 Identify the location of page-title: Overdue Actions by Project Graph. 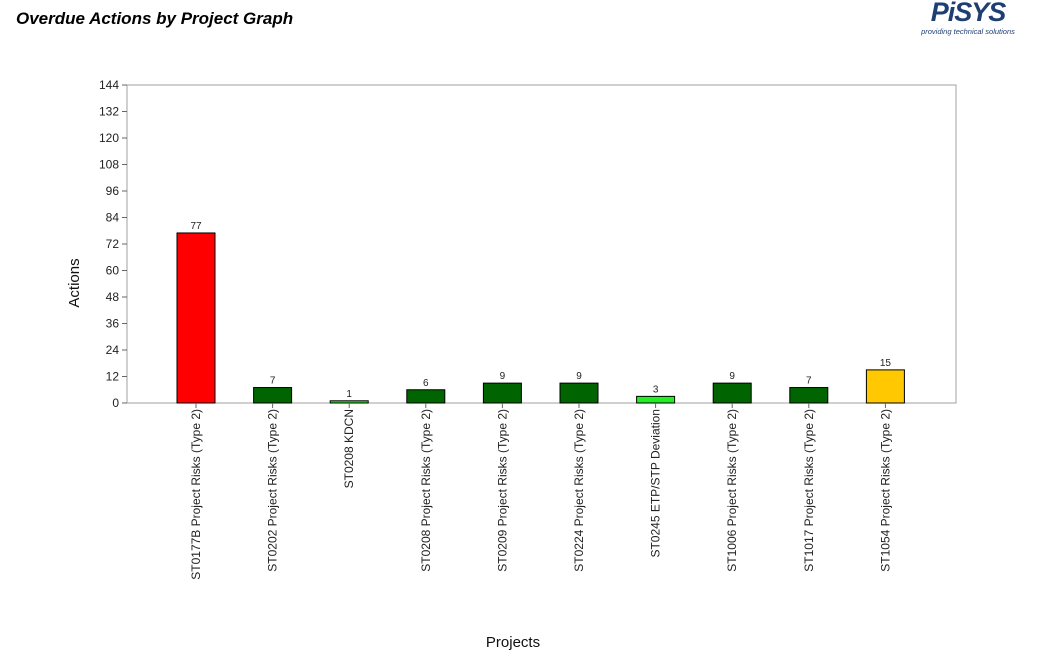
(155, 18).